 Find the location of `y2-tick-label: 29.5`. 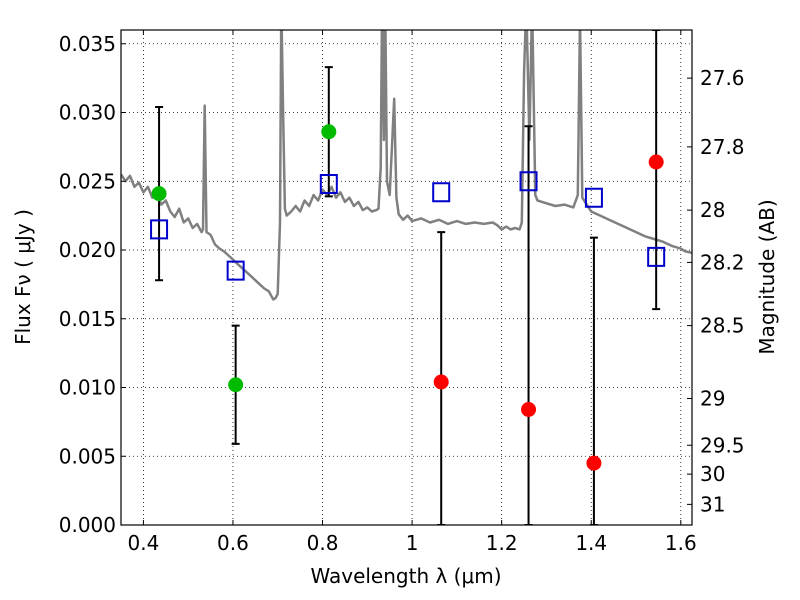

y2-tick-label: 29.5 is located at coordinates (722, 445).